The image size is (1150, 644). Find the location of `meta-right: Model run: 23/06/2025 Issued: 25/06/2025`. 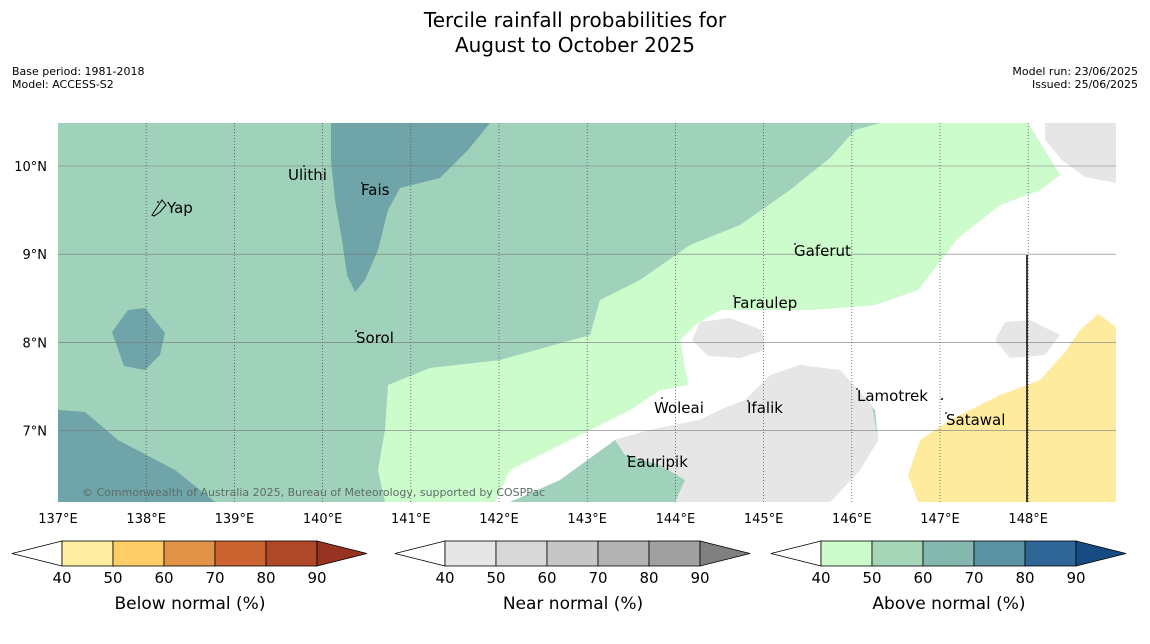

meta-right: Model run: 23/06/2025 Issued: 25/06/2025 is located at coordinates (1075, 78).